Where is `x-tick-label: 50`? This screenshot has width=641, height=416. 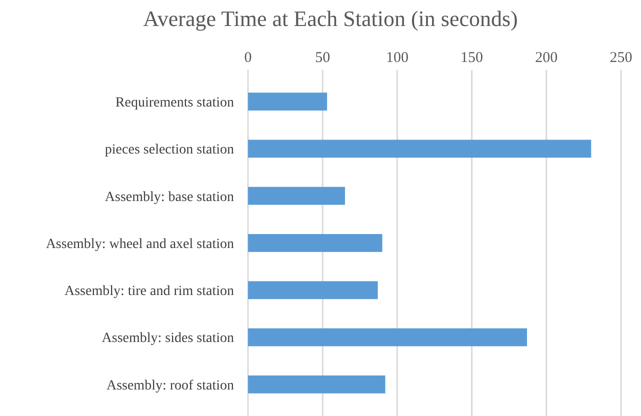
x-tick-label: 50 is located at coordinates (322, 58).